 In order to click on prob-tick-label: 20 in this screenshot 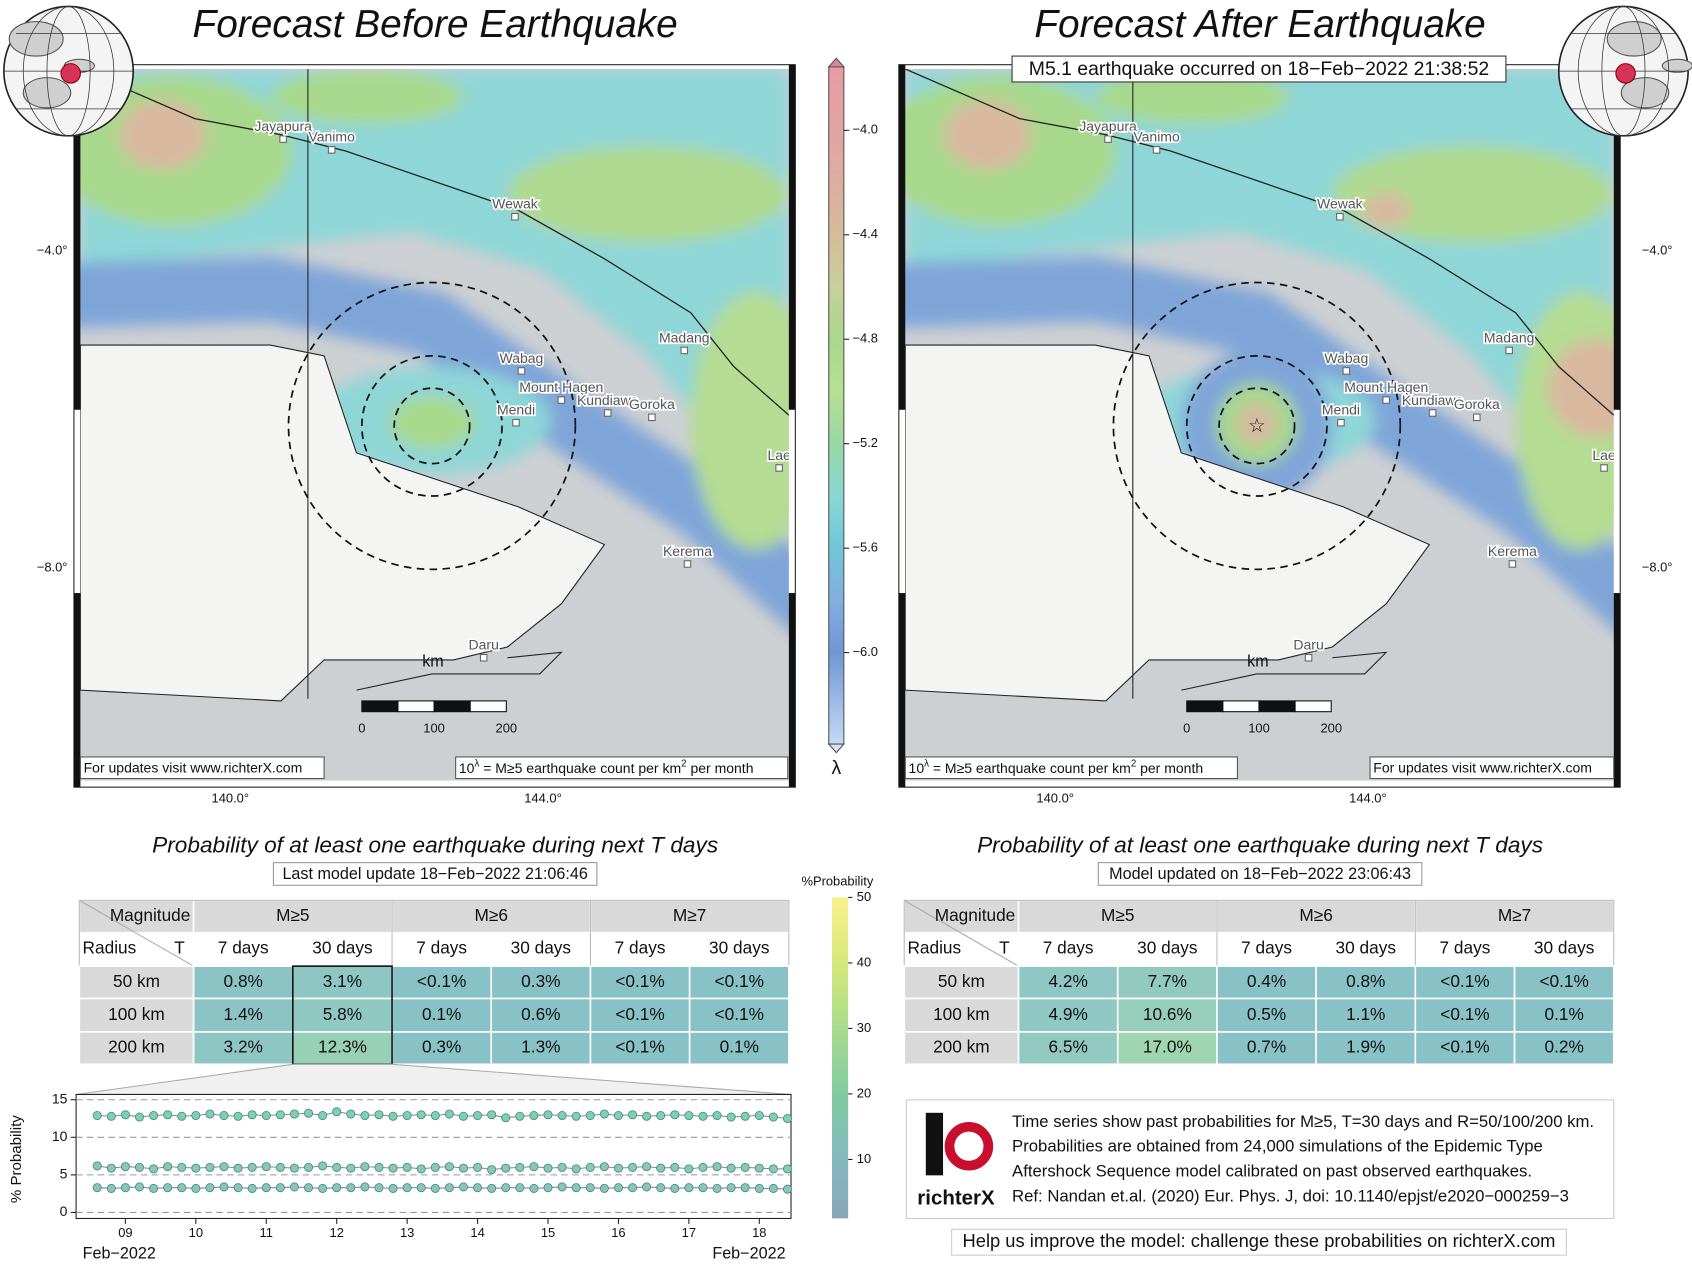, I will do `click(864, 1092)`.